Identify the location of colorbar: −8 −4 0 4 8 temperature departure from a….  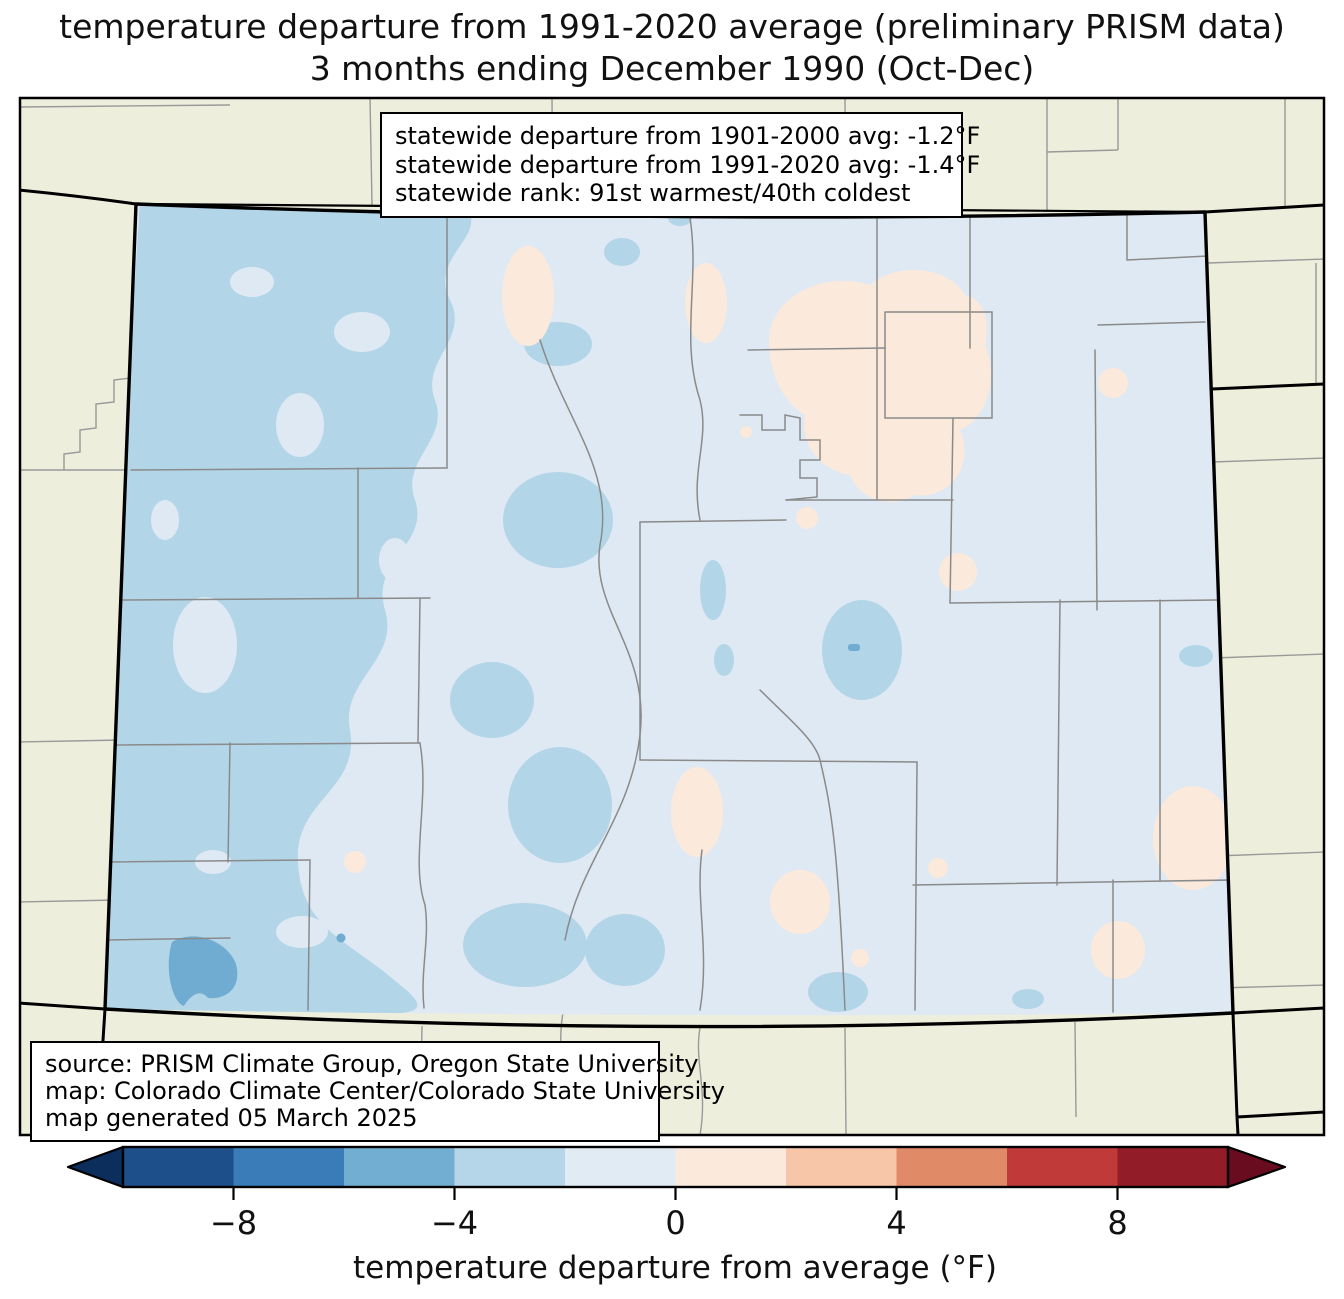
(676, 1215).